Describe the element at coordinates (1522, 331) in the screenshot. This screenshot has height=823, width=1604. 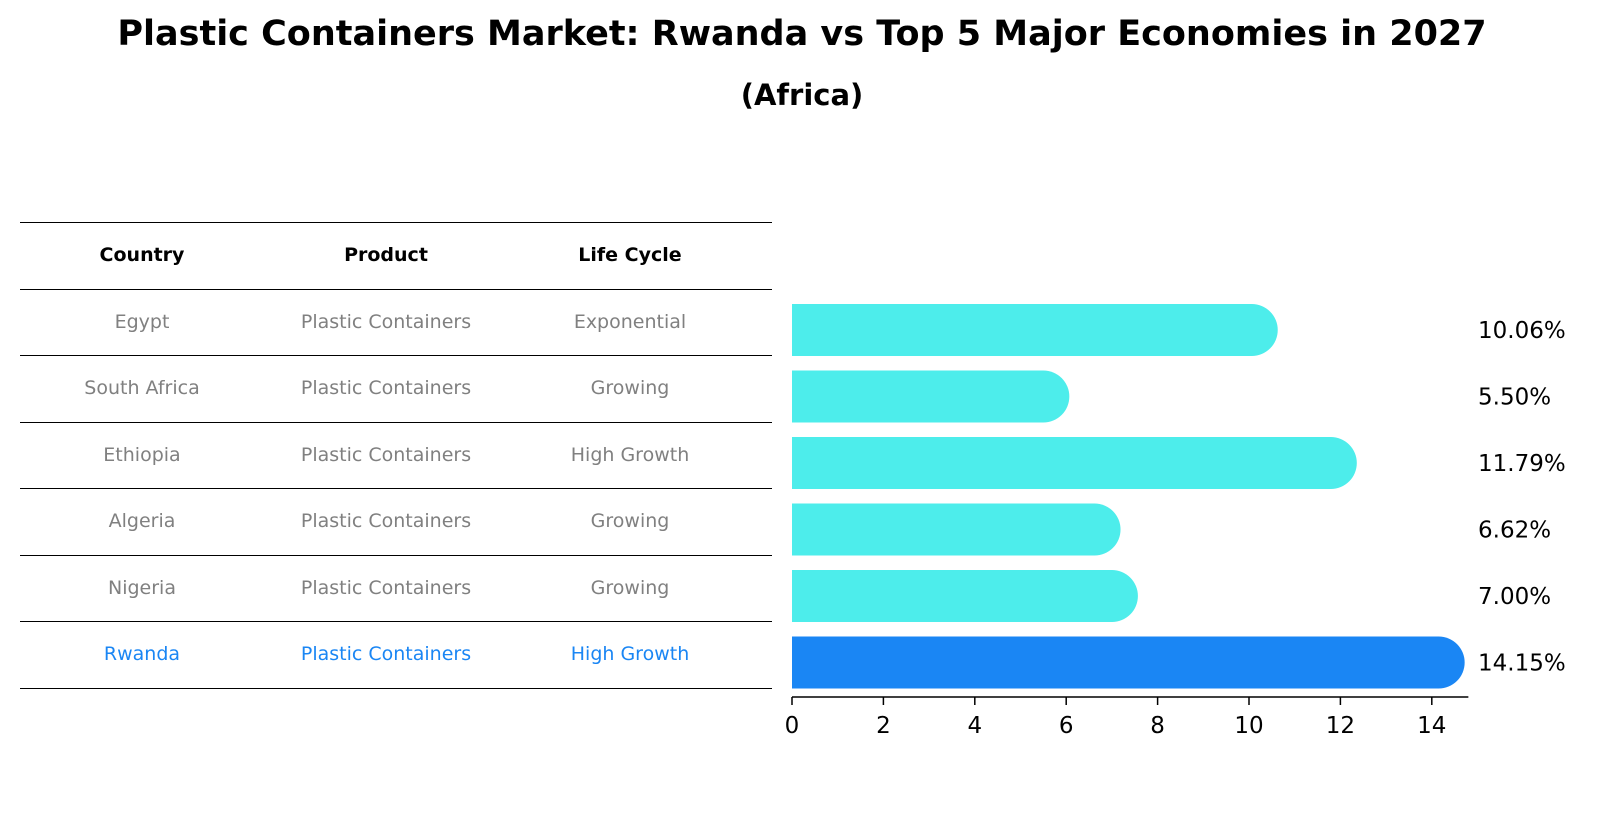
I see `bar-value-label: 10.06%` at that location.